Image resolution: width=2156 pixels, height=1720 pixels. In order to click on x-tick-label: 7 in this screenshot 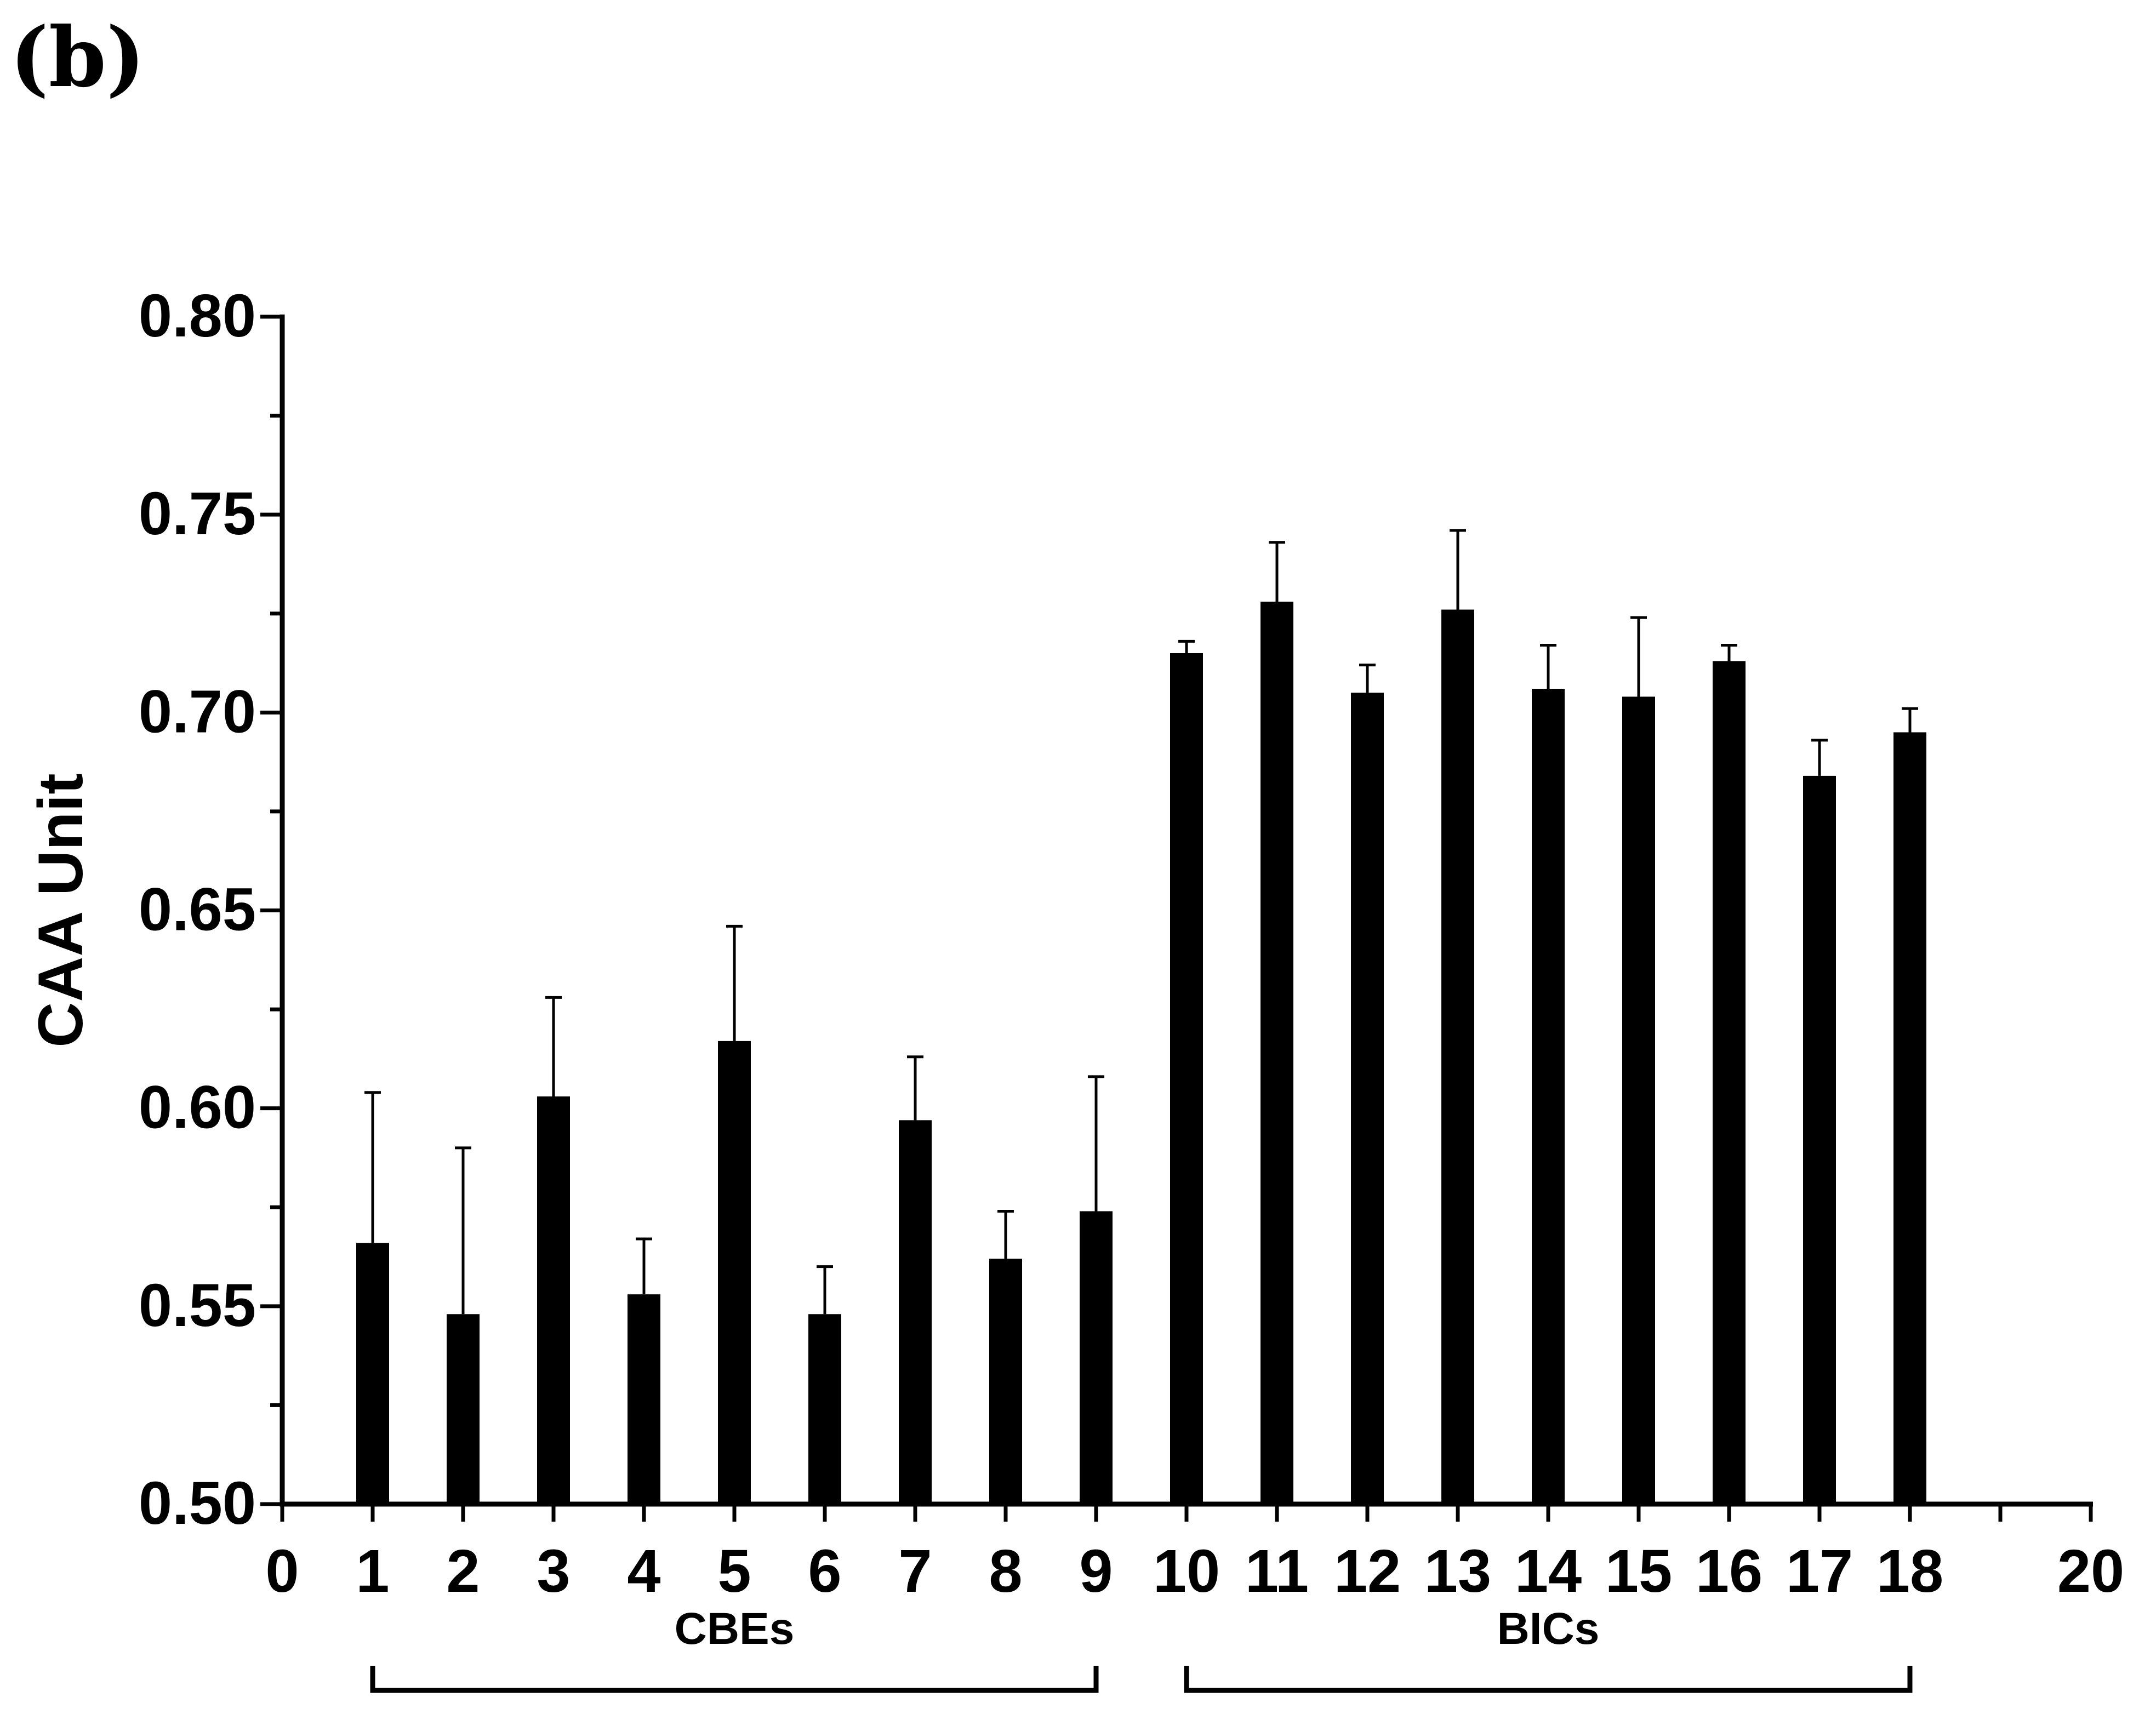, I will do `click(915, 1571)`.